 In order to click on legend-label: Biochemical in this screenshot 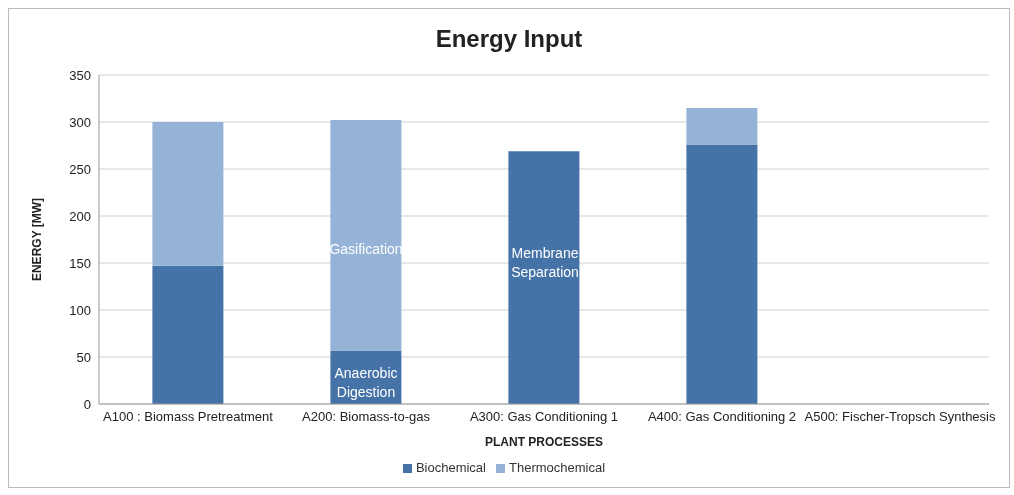, I will do `click(450, 467)`.